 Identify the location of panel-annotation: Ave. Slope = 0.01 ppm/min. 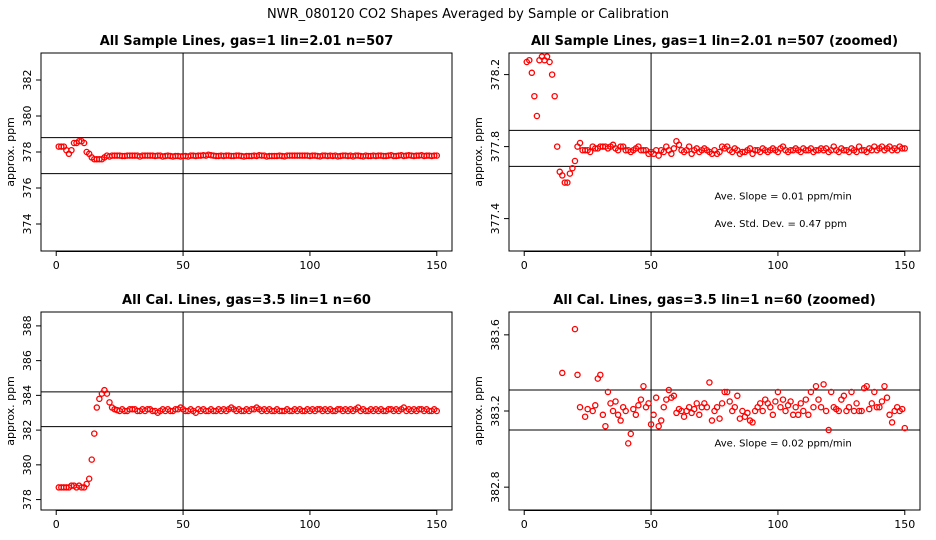
(783, 197).